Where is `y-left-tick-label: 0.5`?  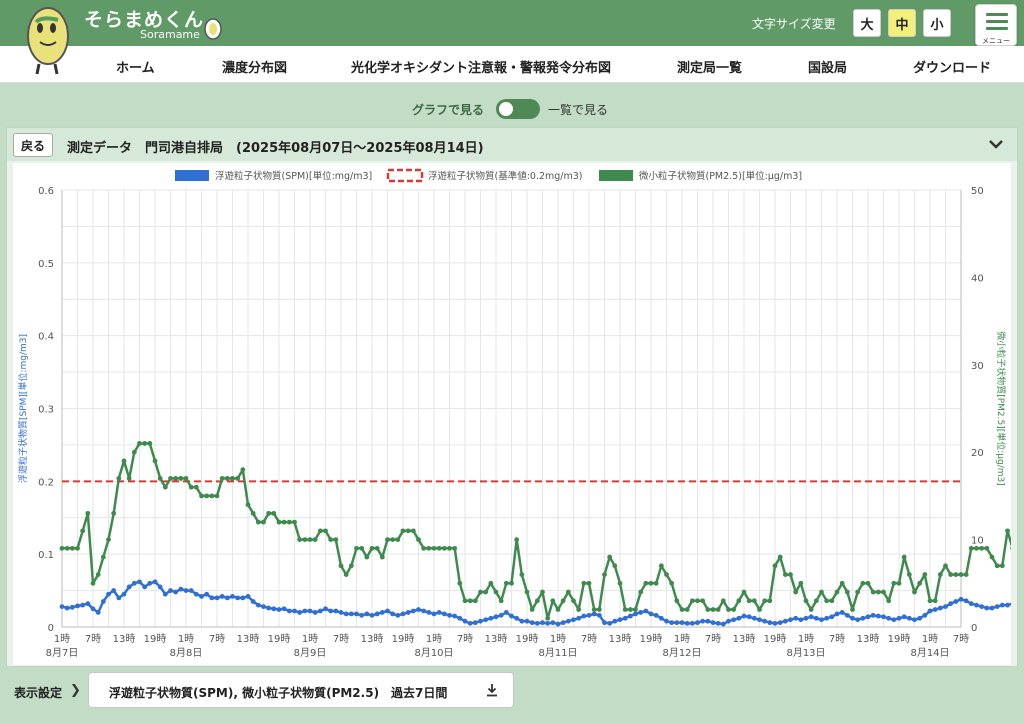 y-left-tick-label: 0.5 is located at coordinates (46, 264).